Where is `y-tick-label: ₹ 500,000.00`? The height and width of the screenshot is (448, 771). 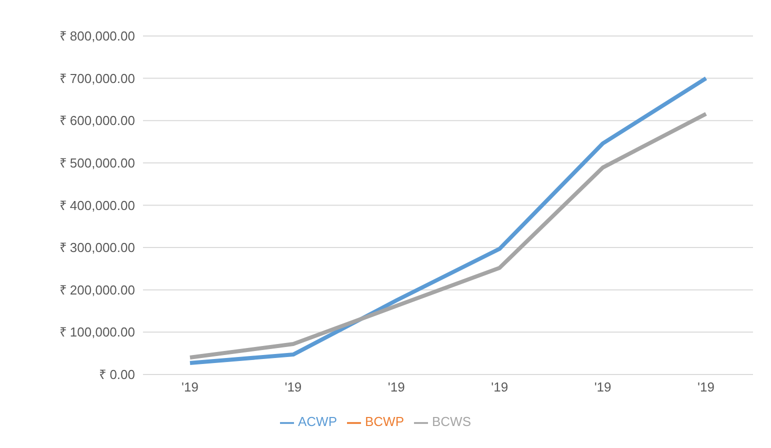
y-tick-label: ₹ 500,000.00 is located at coordinates (97, 163).